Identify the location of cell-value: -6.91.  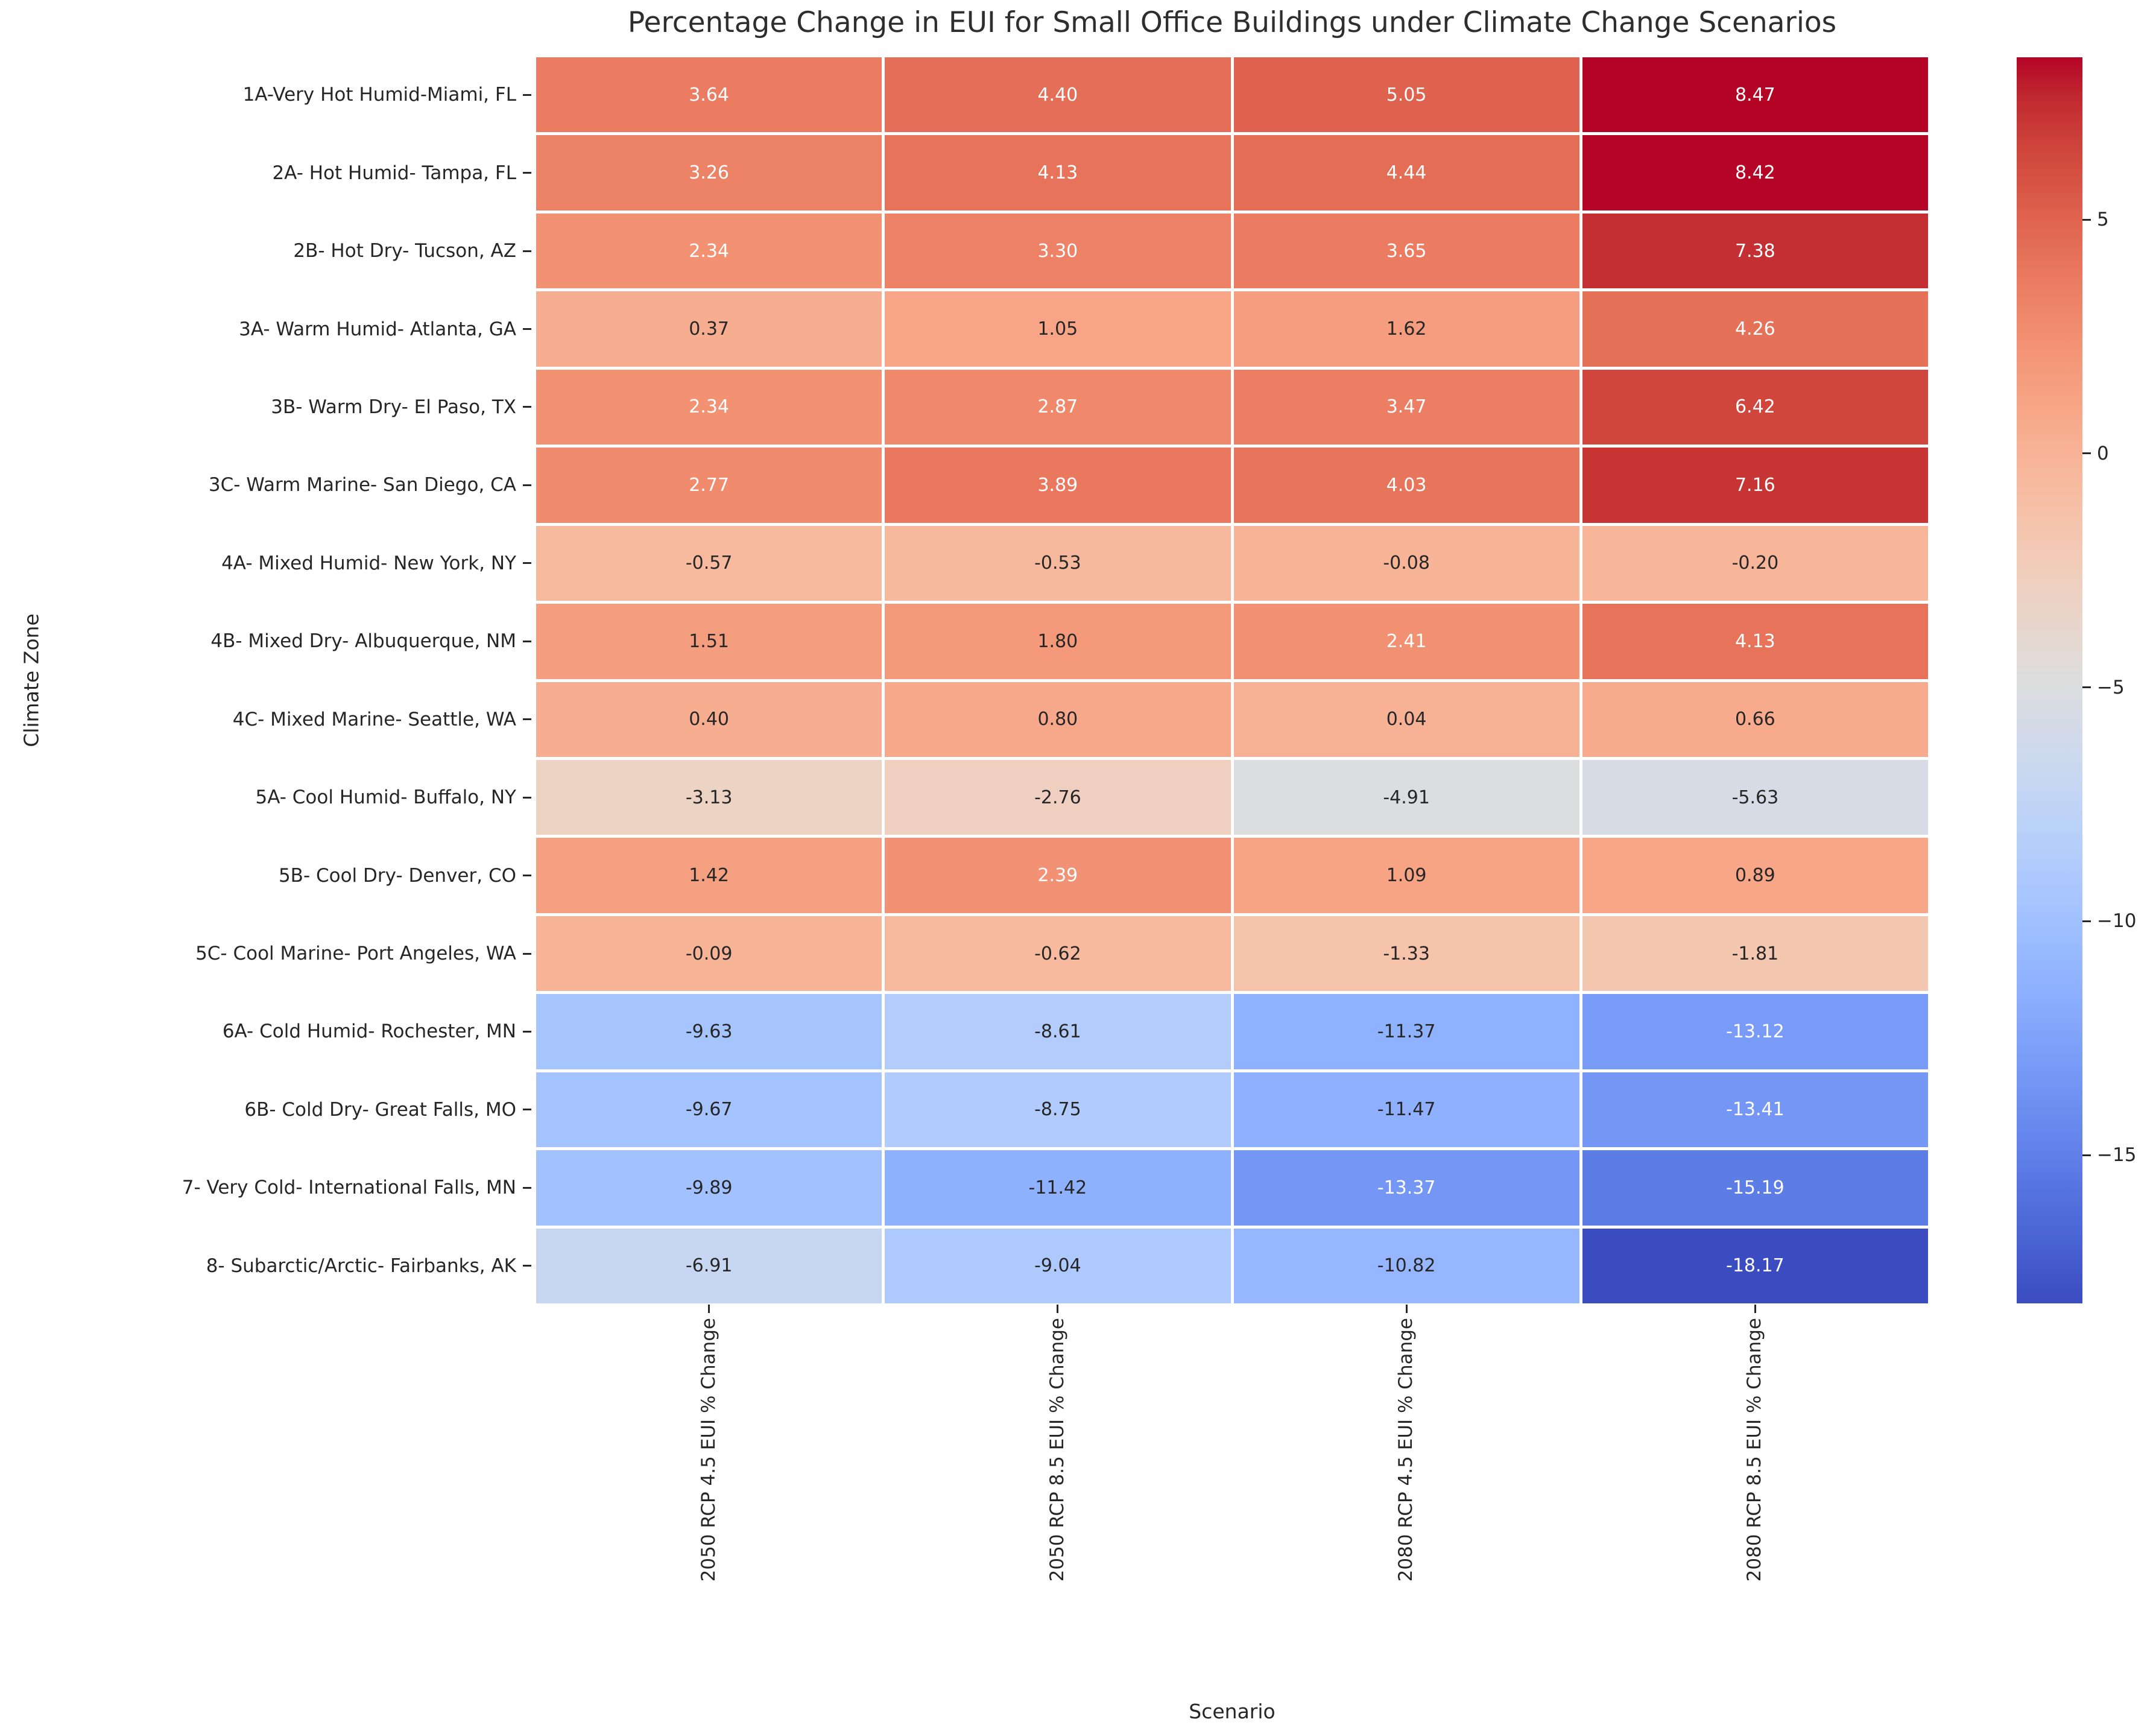
(709, 1266).